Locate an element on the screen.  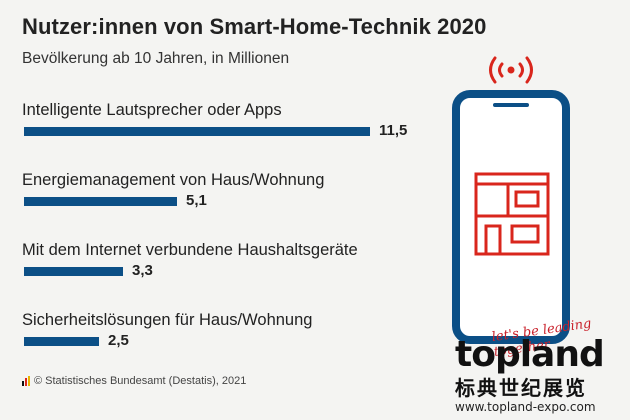
value-label: 2,5 is located at coordinates (118, 340).